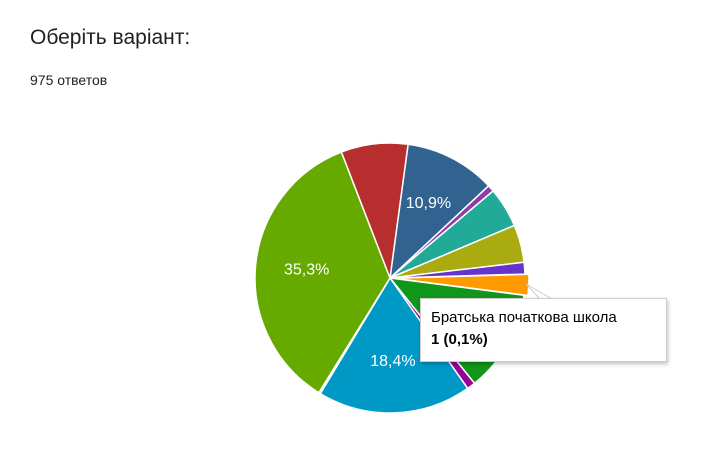 This screenshot has height=463, width=715. What do you see at coordinates (428, 203) in the screenshot?
I see `slice-label: 10,9%` at bounding box center [428, 203].